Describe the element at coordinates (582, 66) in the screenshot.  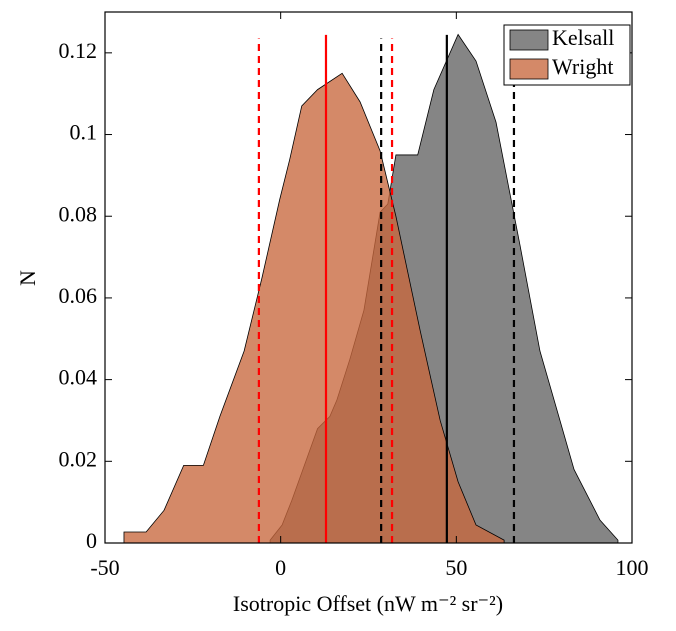
I see `legend-label: Wright` at that location.